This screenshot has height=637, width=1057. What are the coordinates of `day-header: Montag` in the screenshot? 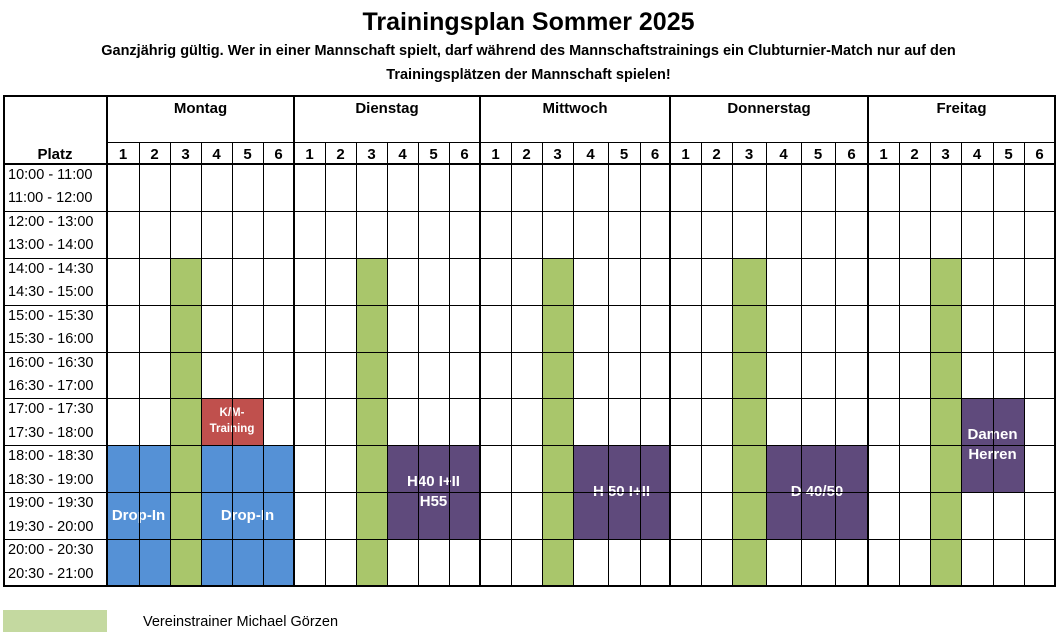 It's located at (200, 108).